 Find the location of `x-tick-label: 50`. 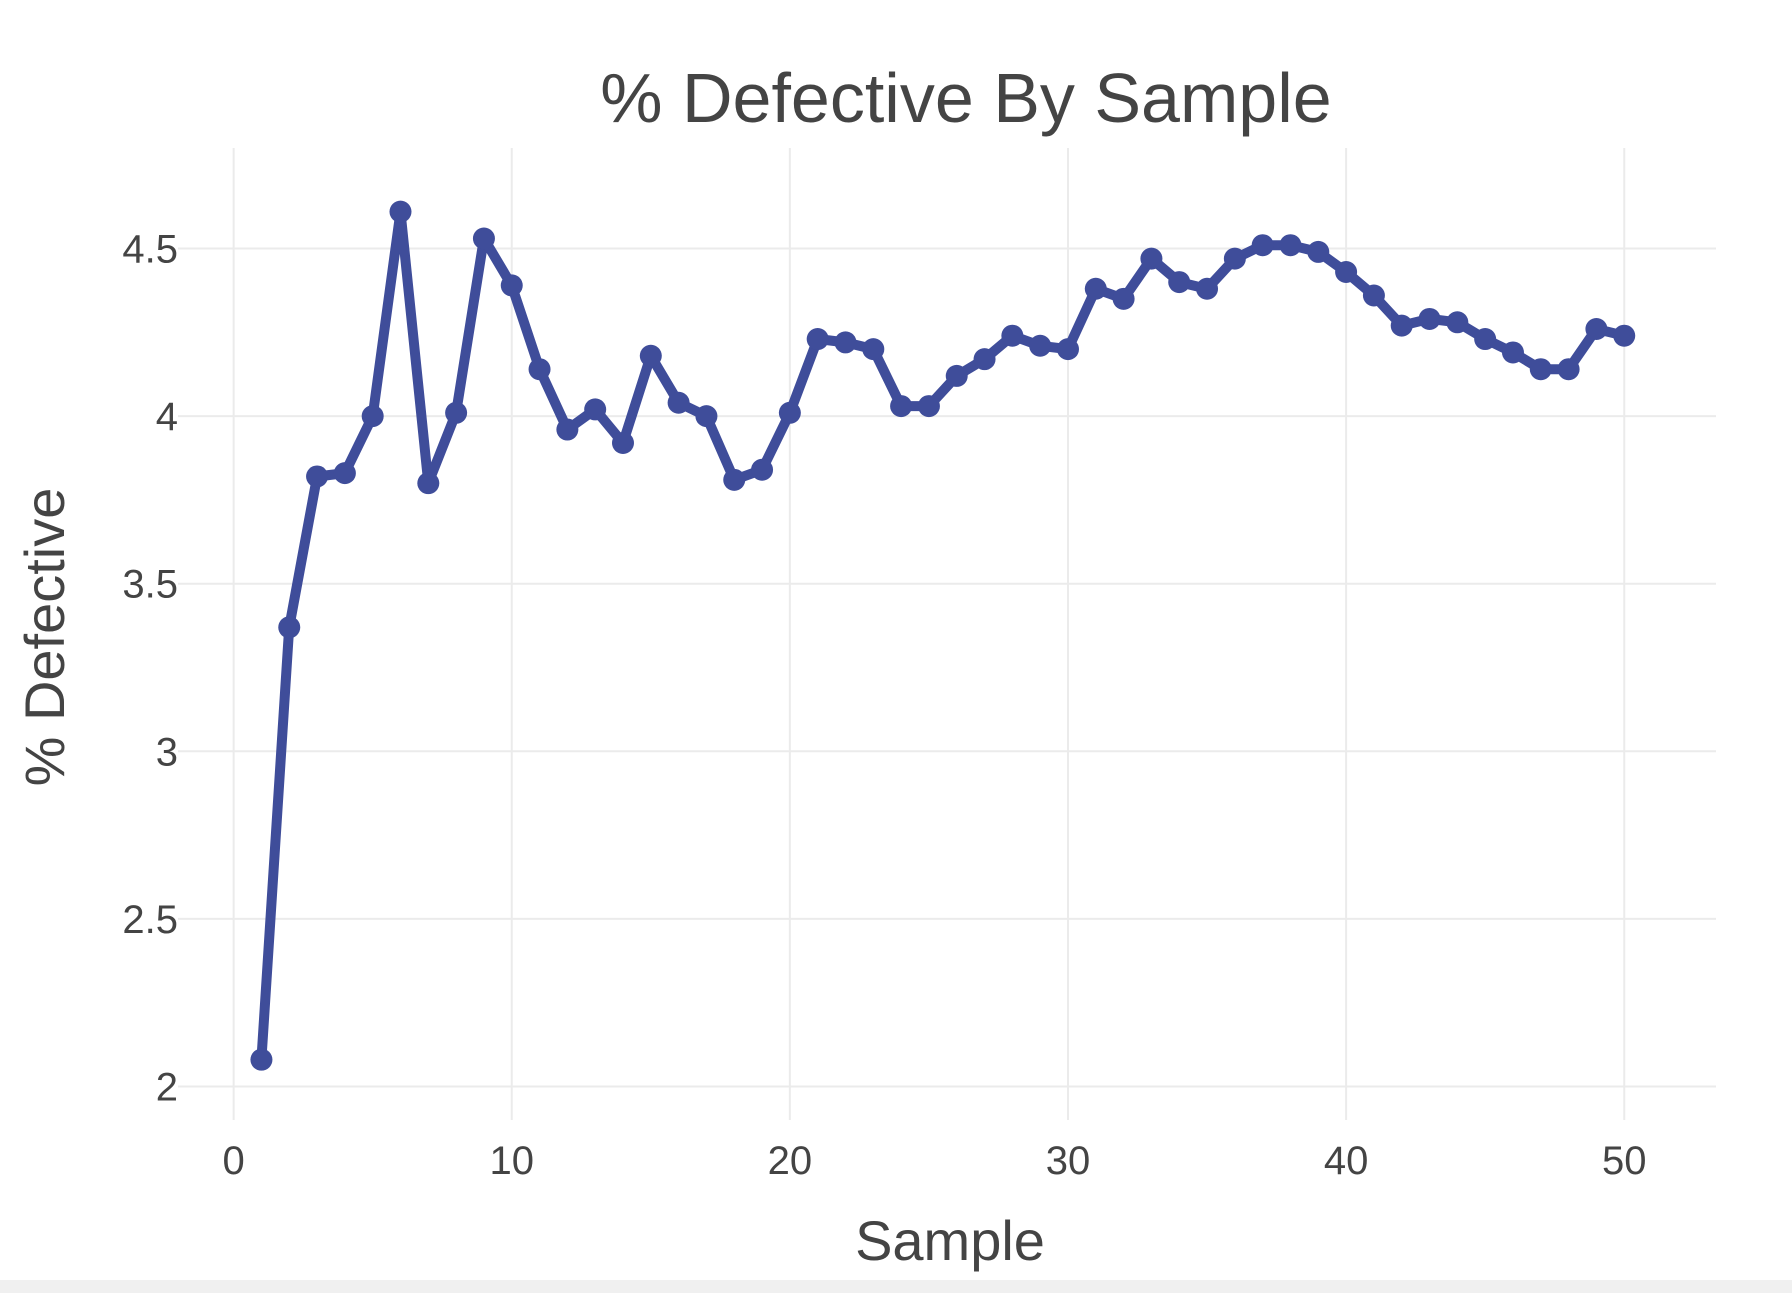

x-tick-label: 50 is located at coordinates (1624, 1161).